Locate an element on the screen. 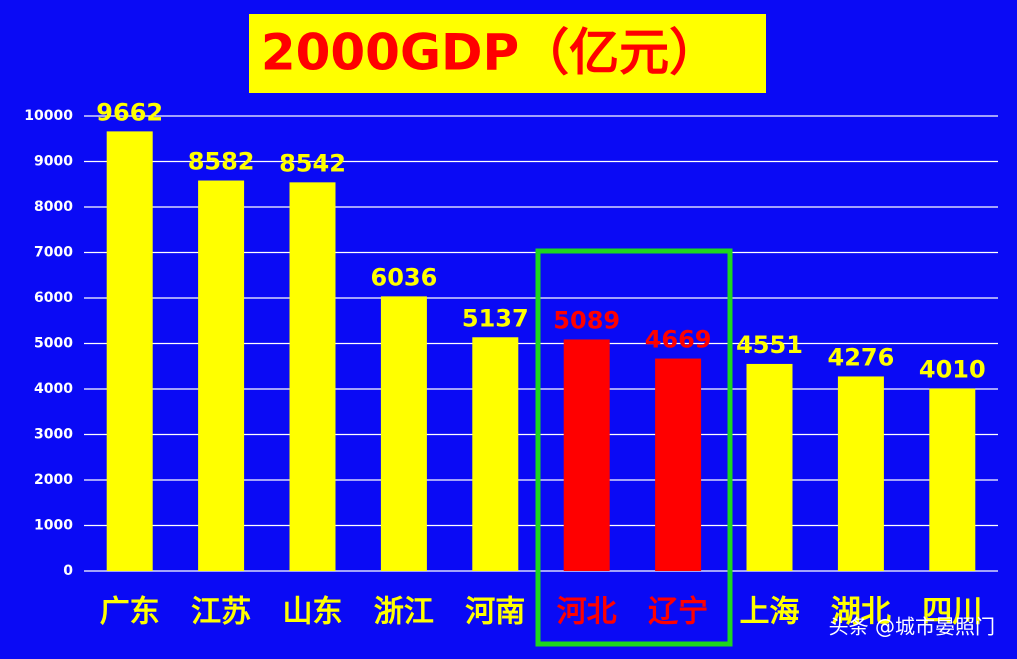  y-tick-label: 4000 is located at coordinates (53, 389).